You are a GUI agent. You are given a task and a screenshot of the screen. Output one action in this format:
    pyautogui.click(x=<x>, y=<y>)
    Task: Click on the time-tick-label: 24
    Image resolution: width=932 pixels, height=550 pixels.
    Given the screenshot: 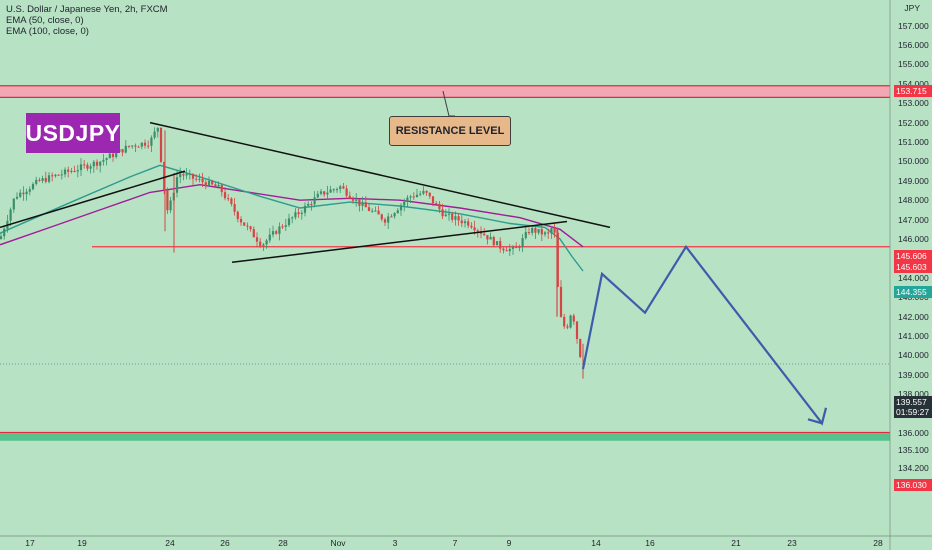 What is the action you would take?
    pyautogui.click(x=170, y=543)
    